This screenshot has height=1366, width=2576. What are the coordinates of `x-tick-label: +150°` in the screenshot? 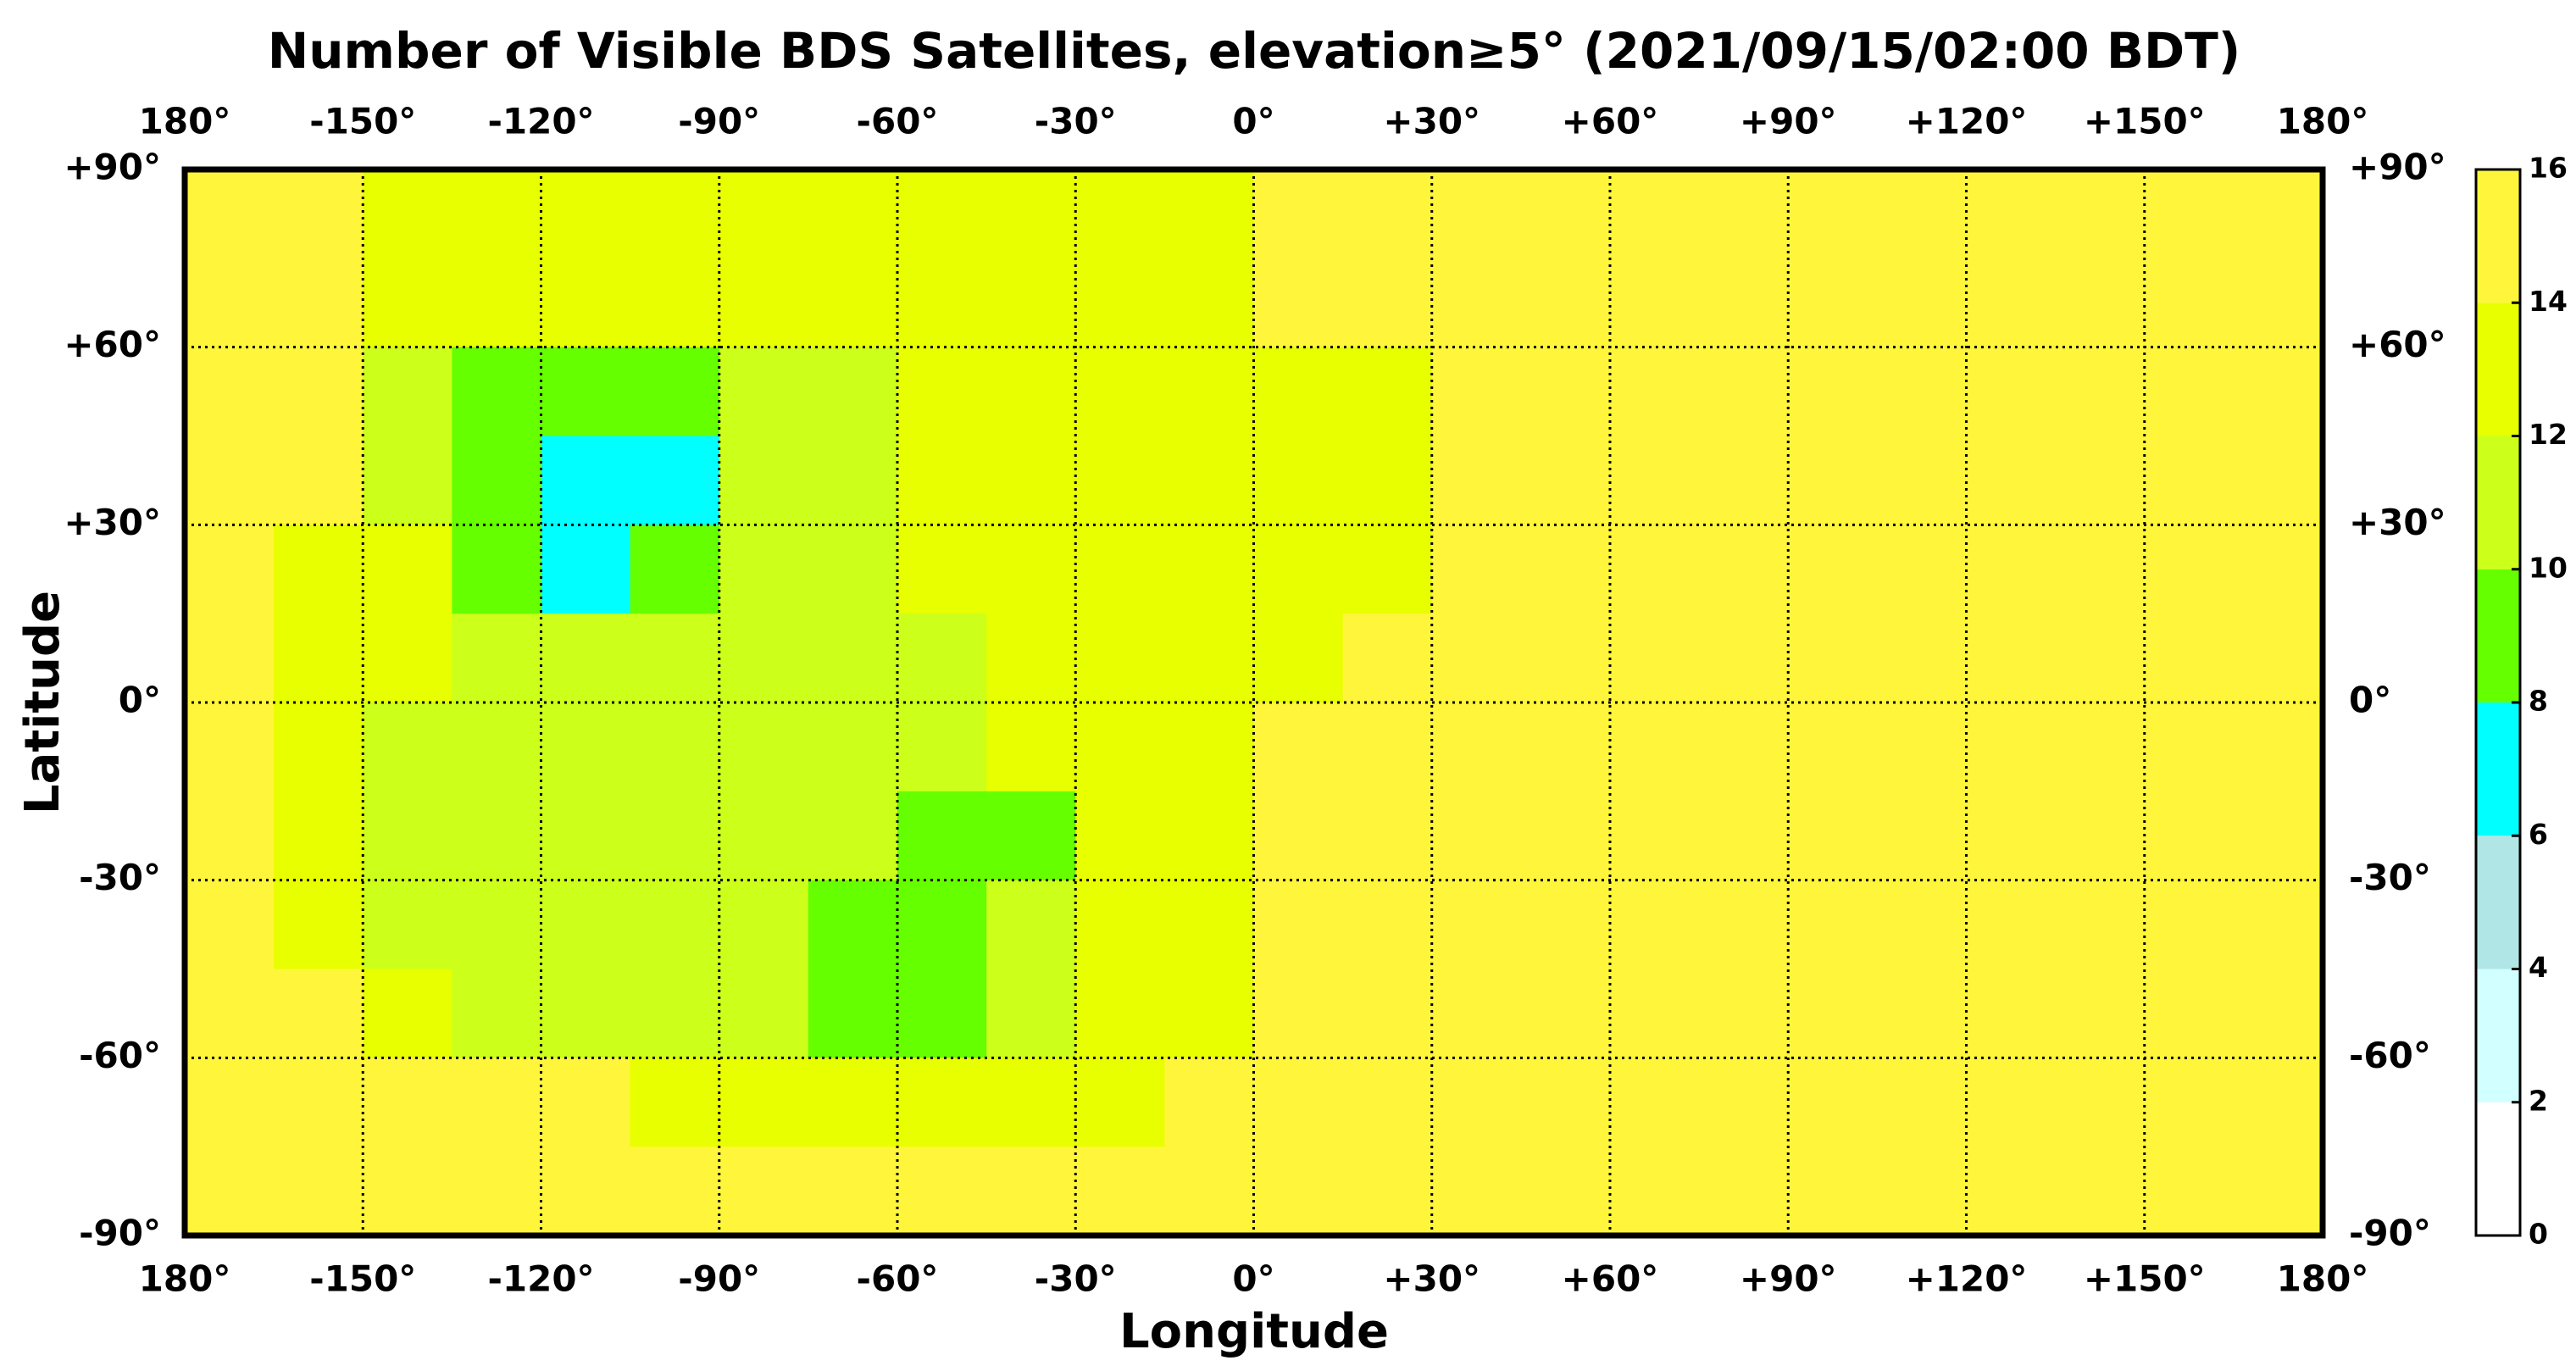 It's located at (2145, 1279).